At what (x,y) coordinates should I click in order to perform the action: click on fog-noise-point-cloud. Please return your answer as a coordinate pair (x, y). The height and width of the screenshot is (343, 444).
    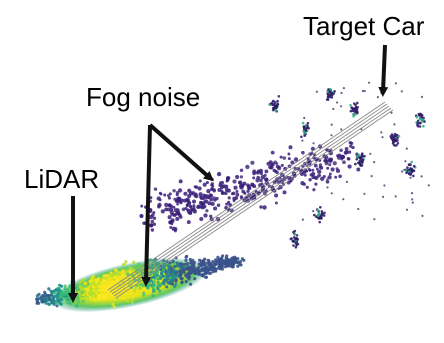
    Looking at the image, I should click on (251, 187).